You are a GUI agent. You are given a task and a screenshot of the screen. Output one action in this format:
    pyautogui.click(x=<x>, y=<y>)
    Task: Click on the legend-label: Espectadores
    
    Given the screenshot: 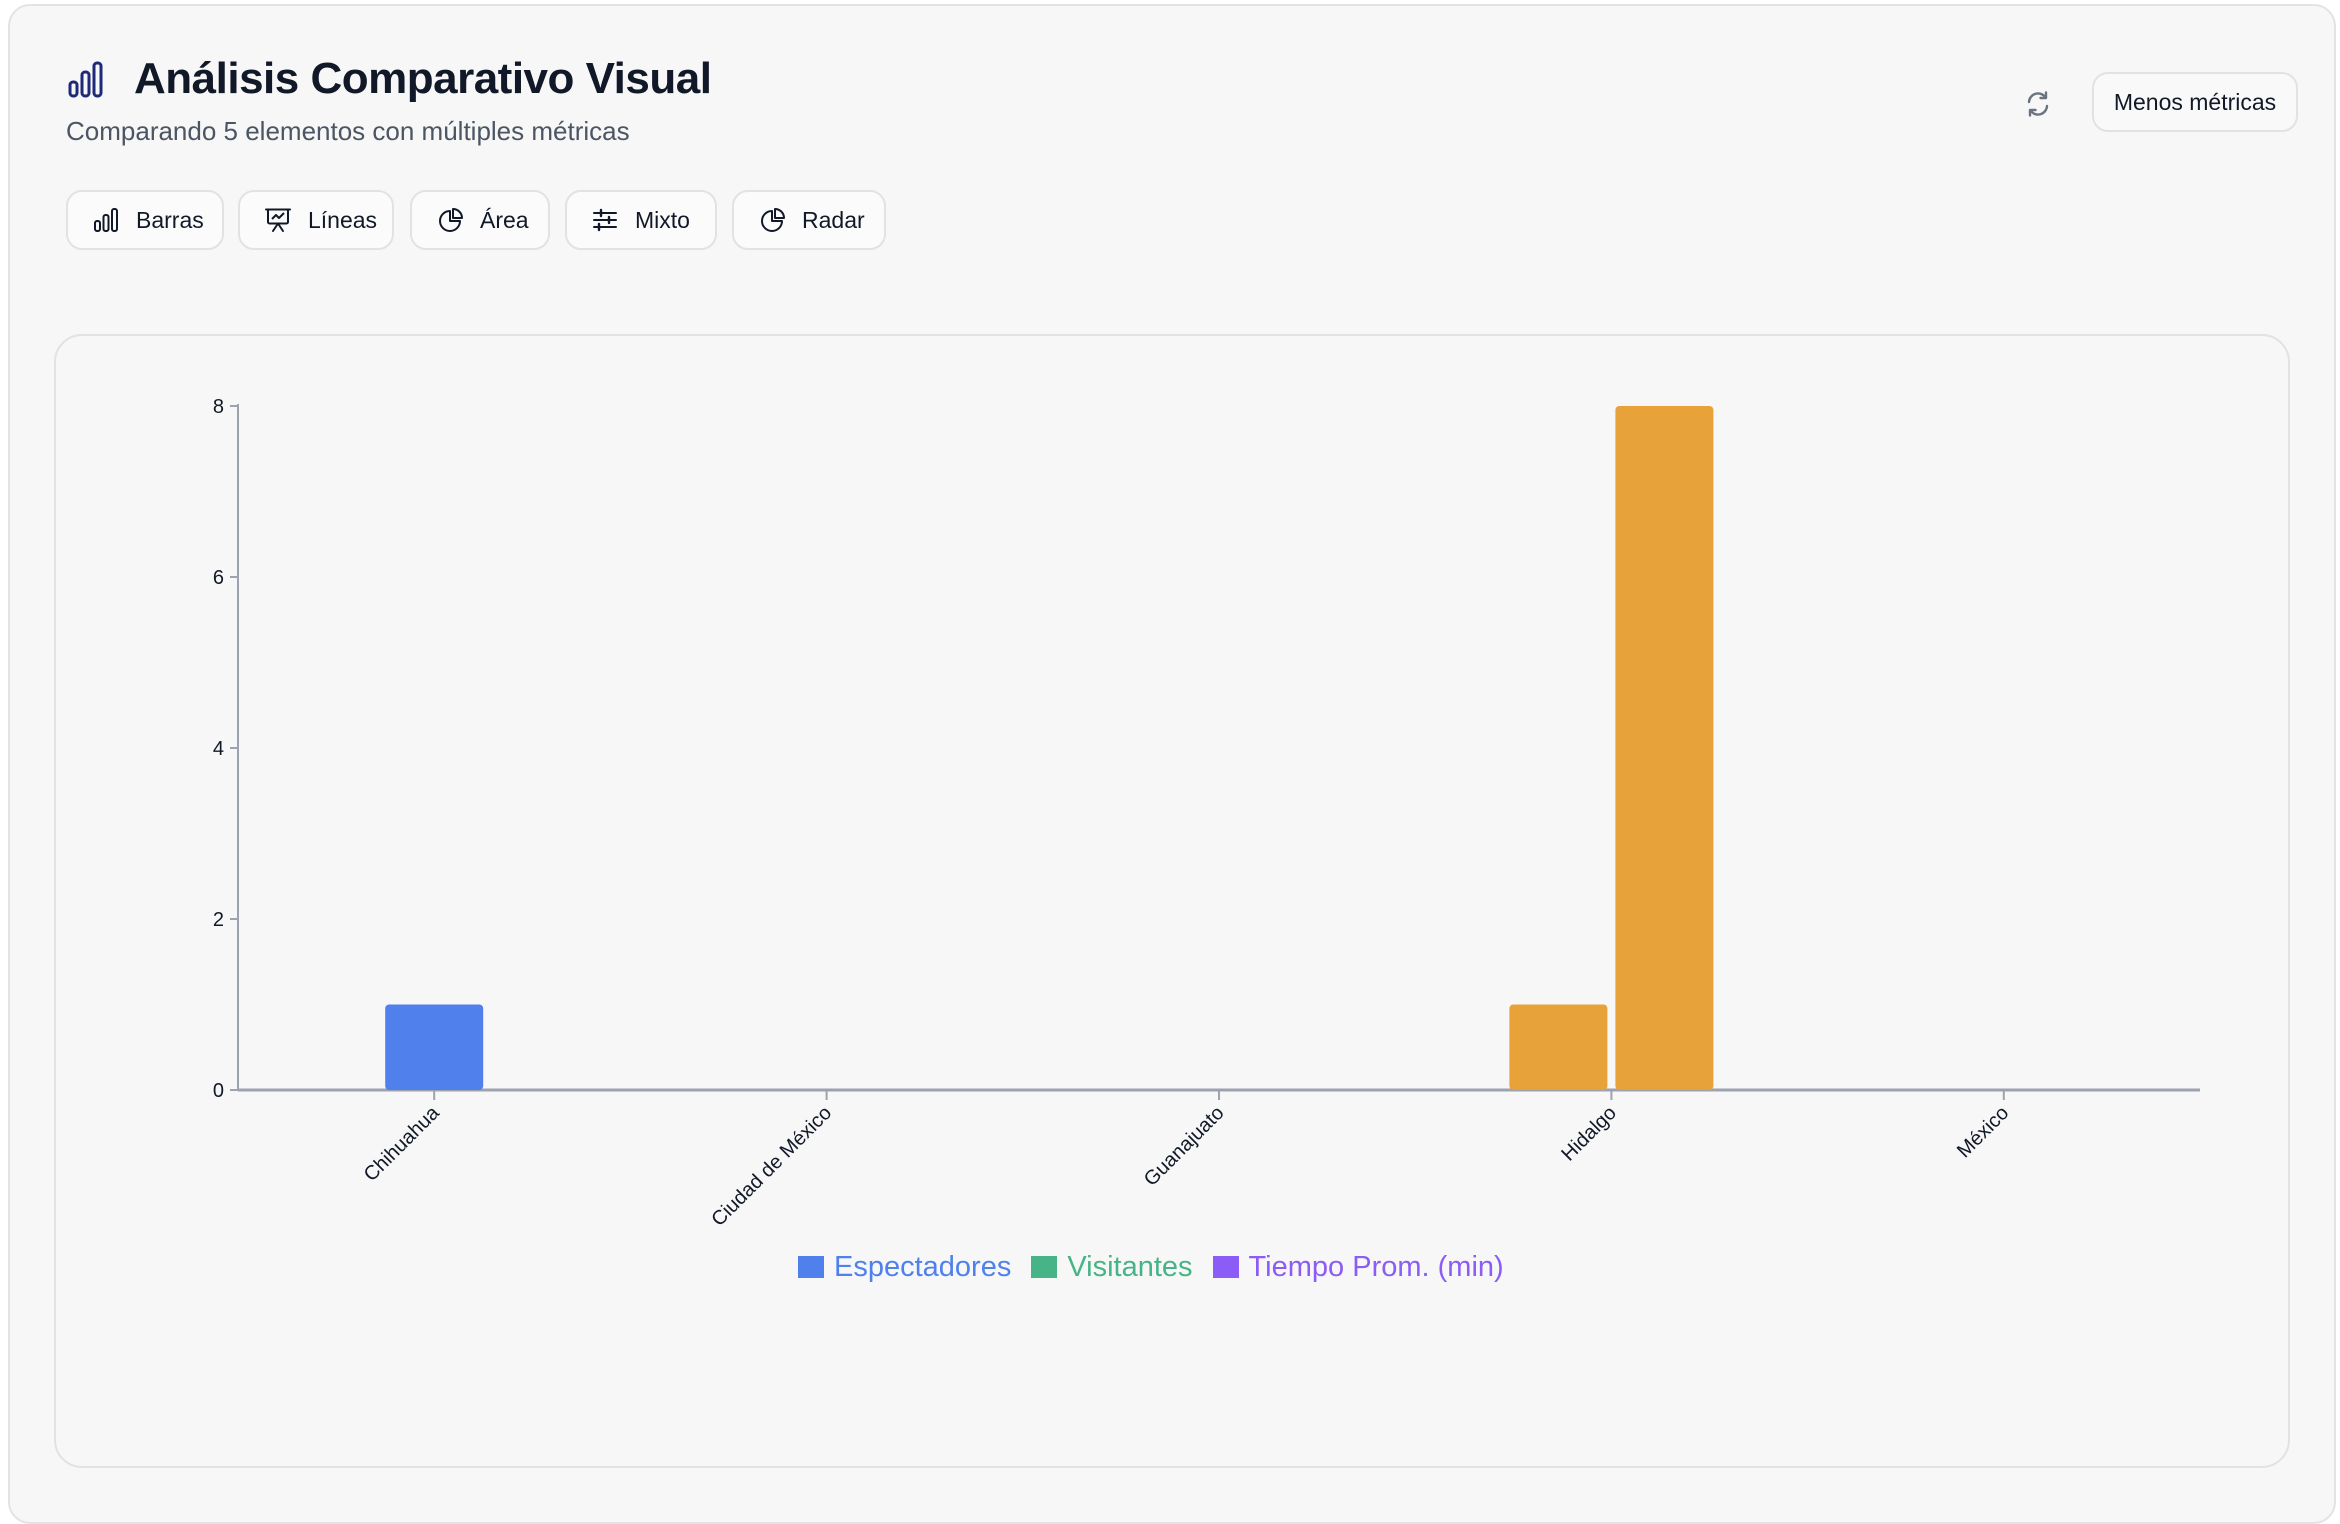 What is the action you would take?
    pyautogui.click(x=923, y=1266)
    